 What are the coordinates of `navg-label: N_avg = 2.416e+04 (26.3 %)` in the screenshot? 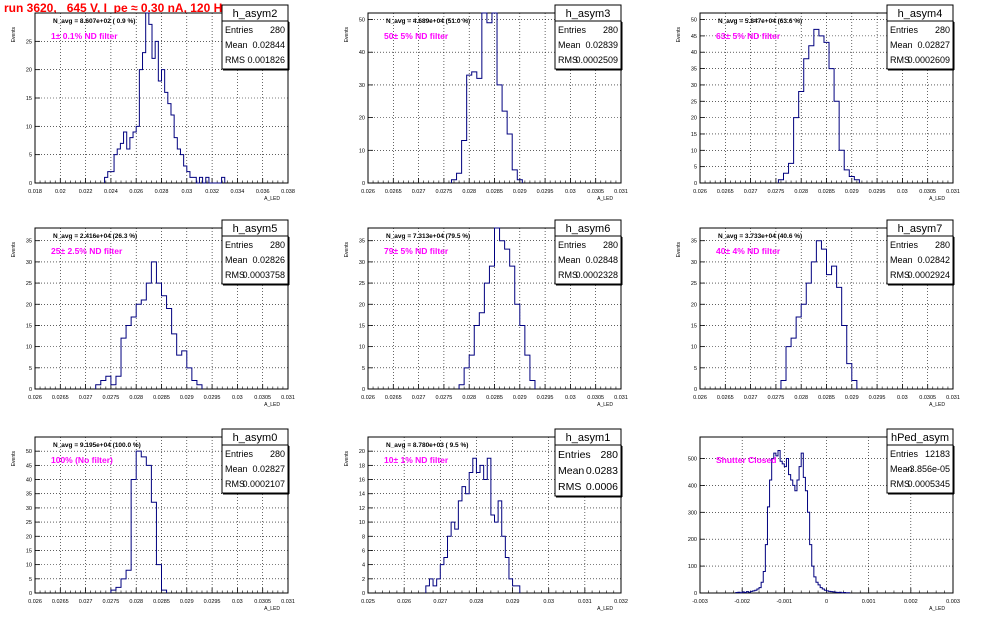 It's located at (95, 236).